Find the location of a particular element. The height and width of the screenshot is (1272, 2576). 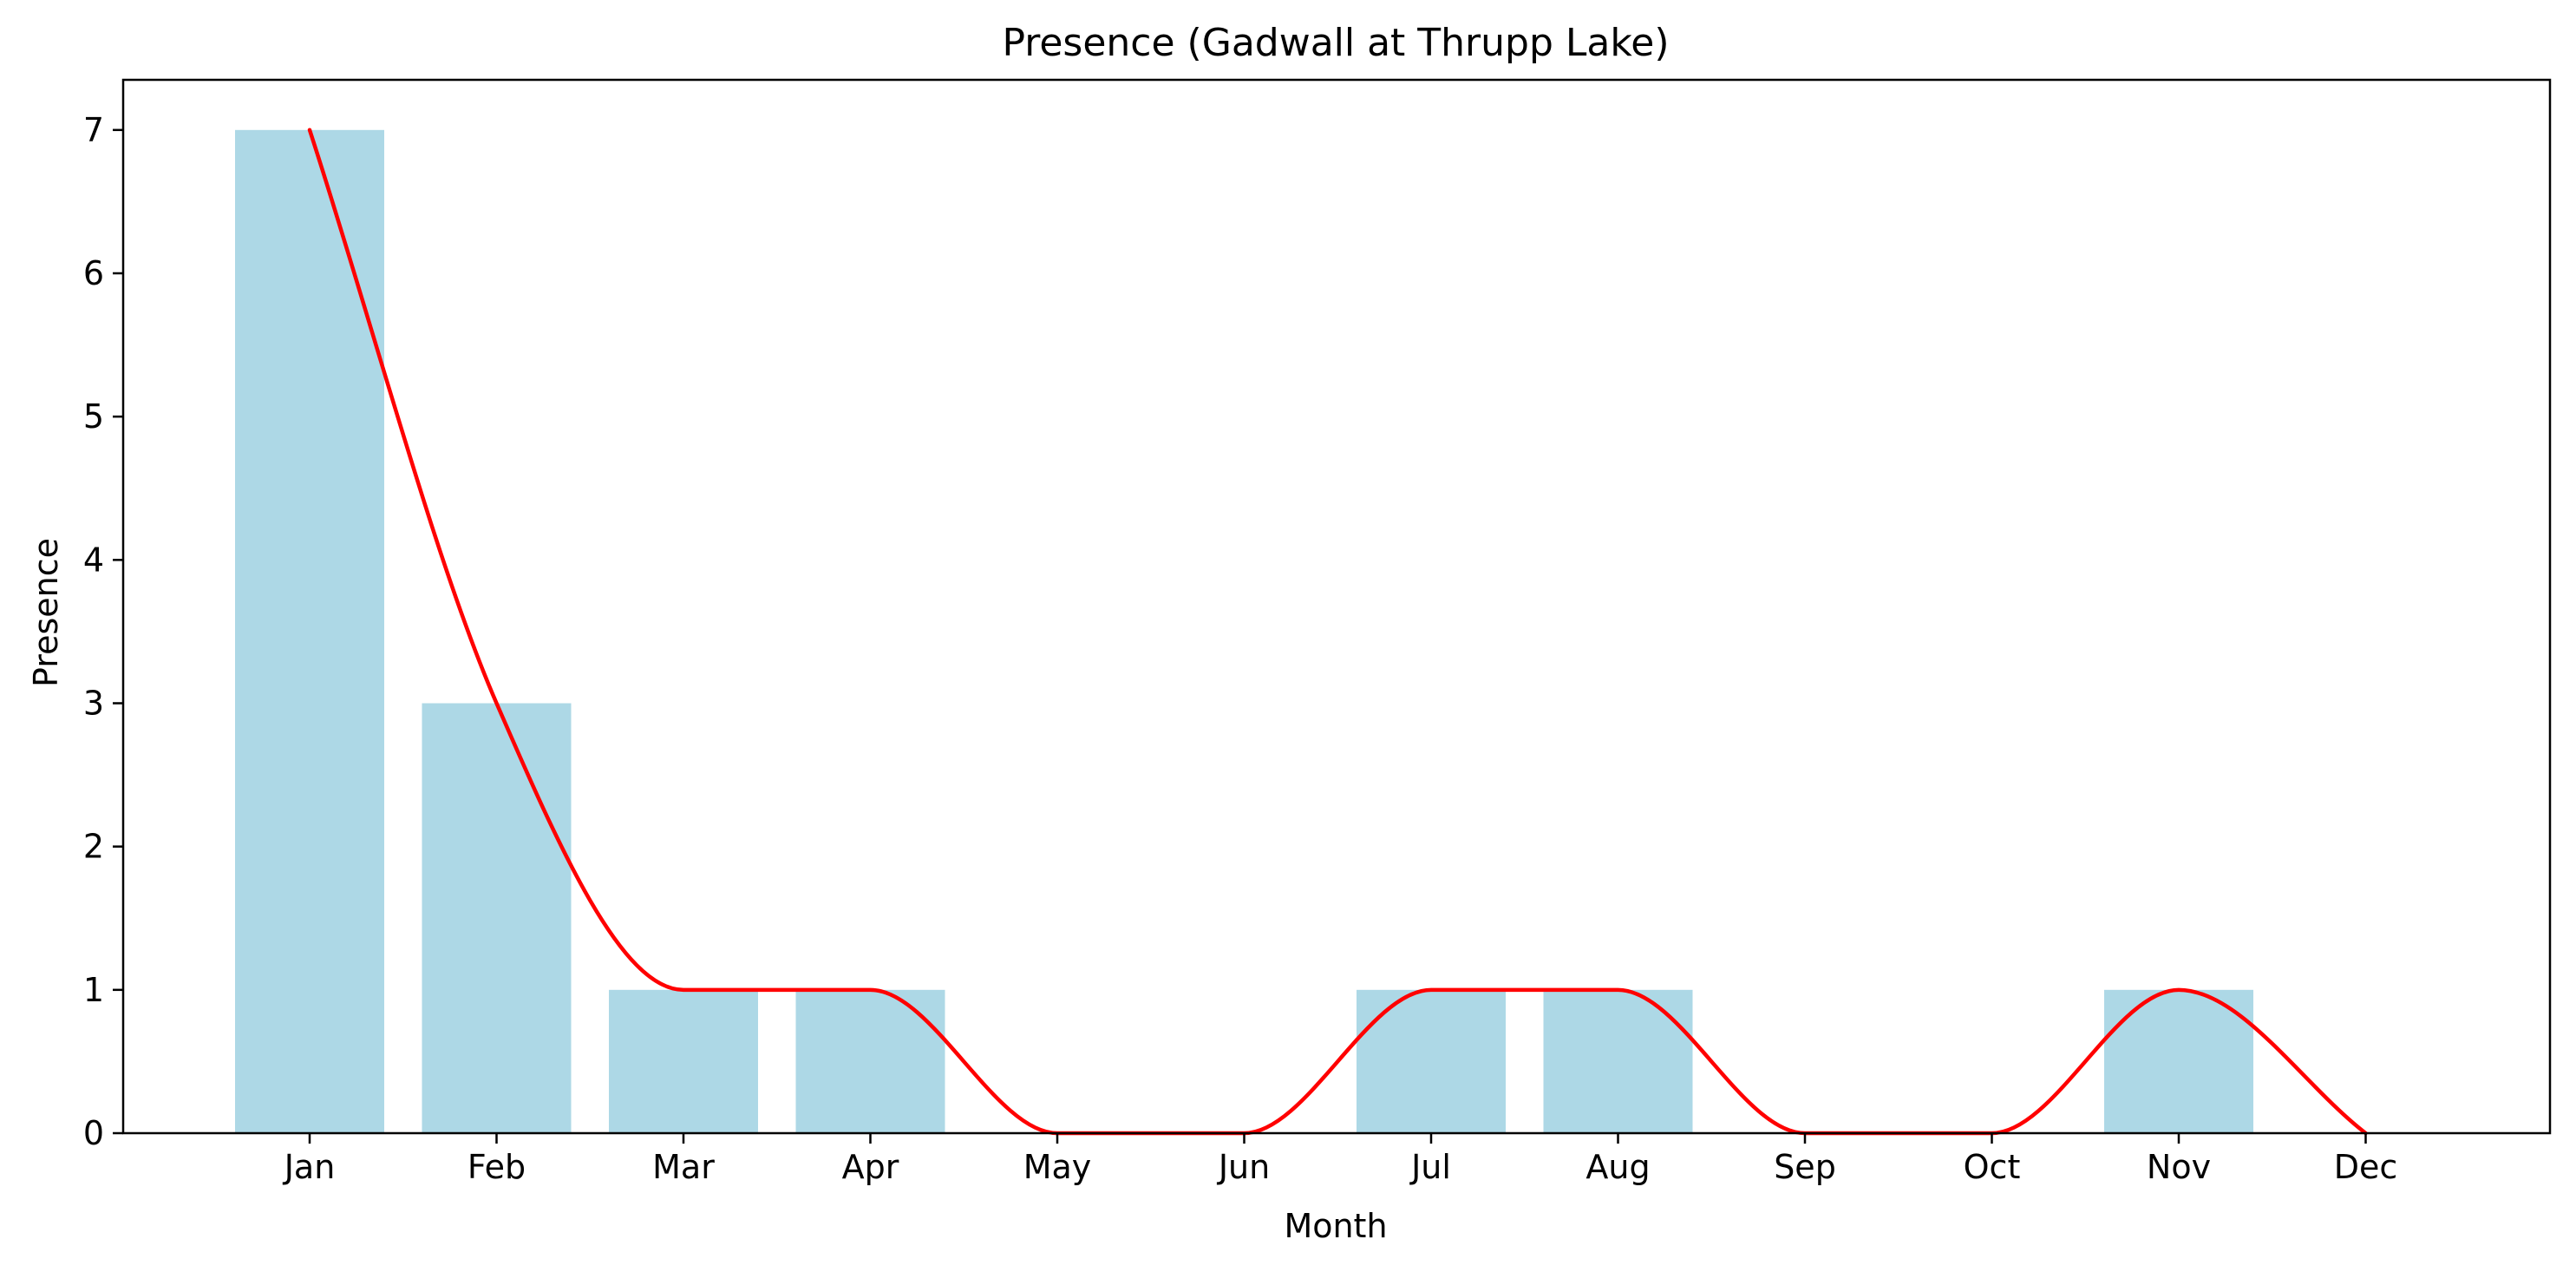

y-tick-label-7: 7 is located at coordinates (93, 130).